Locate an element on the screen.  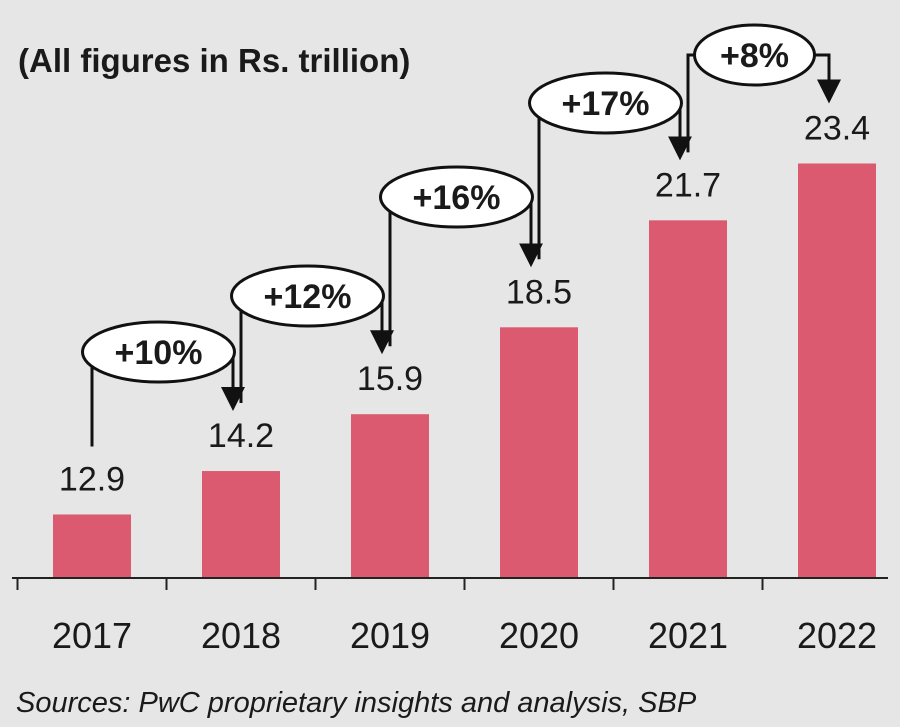
growth-label-2021-2022: +8% is located at coordinates (754, 56).